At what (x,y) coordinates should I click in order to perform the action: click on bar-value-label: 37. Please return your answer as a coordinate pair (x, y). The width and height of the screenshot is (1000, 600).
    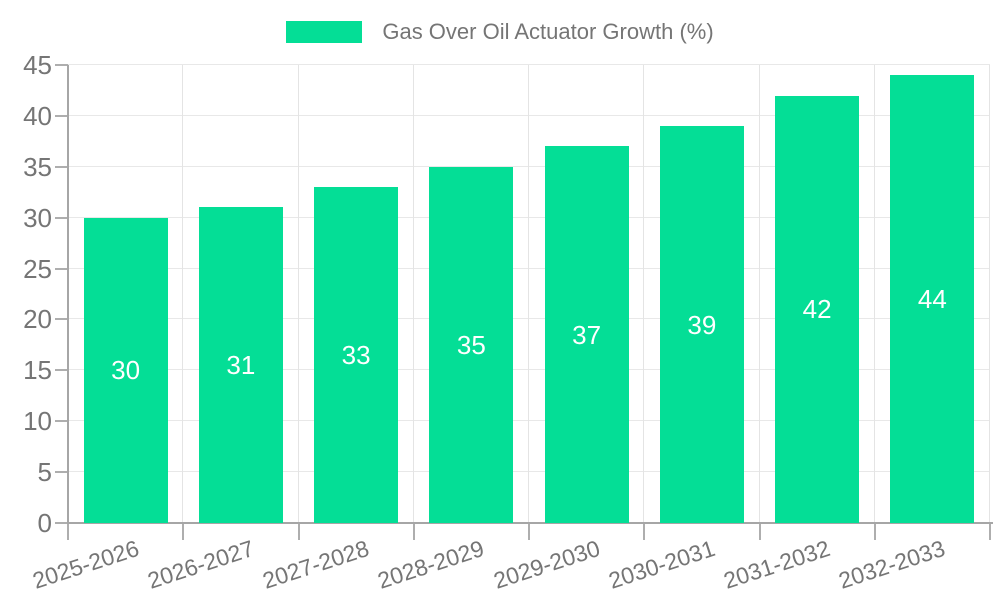
    Looking at the image, I should click on (587, 334).